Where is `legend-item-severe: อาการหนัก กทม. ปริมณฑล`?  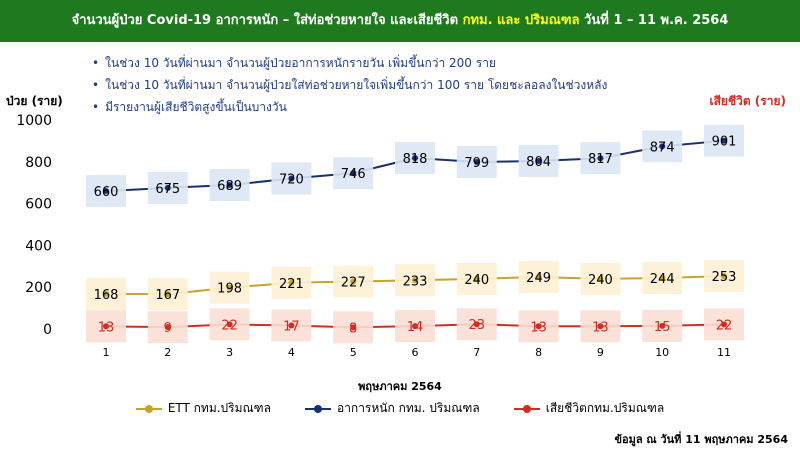 legend-item-severe: อาการหนัก กทม. ปริมณฑล is located at coordinates (392, 408).